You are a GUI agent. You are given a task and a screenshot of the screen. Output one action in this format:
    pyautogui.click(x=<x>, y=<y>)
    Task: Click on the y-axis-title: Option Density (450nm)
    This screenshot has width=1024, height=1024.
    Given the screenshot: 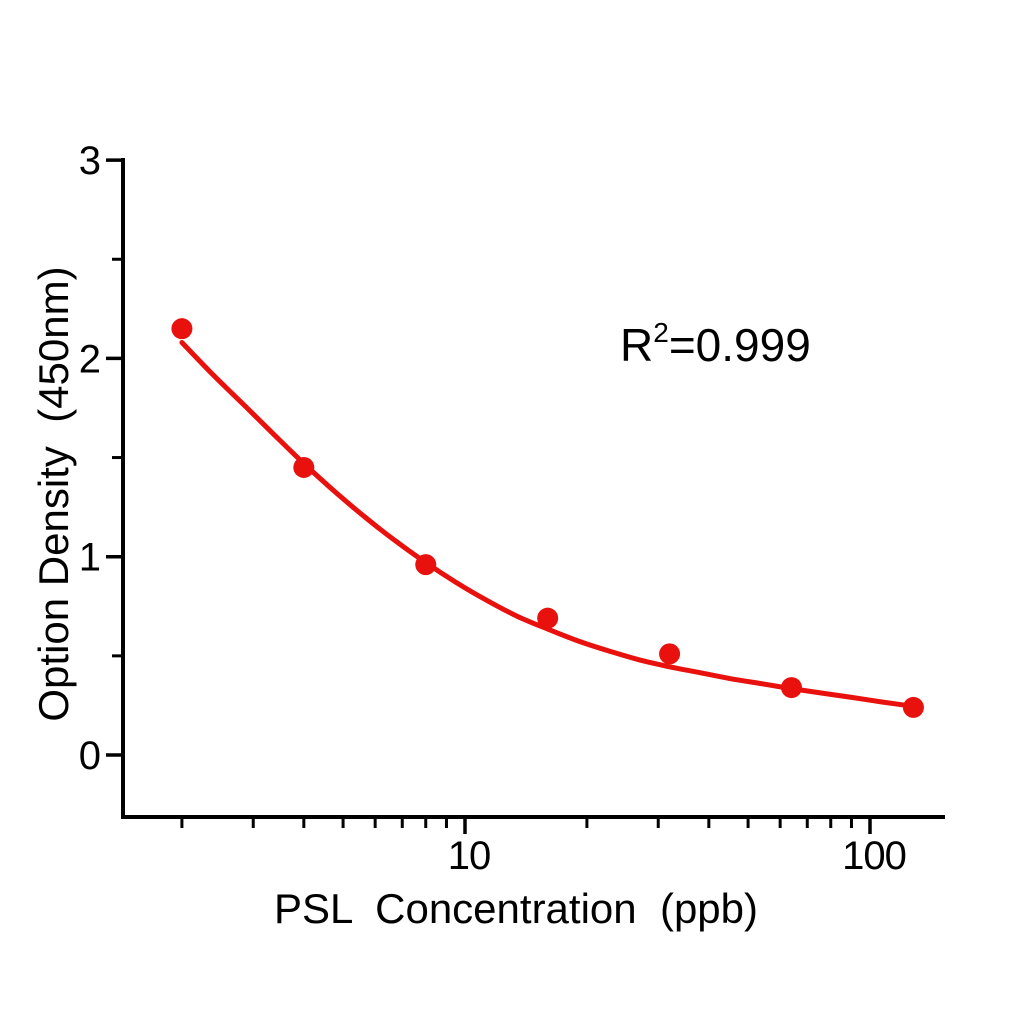 What is the action you would take?
    pyautogui.click(x=53, y=494)
    